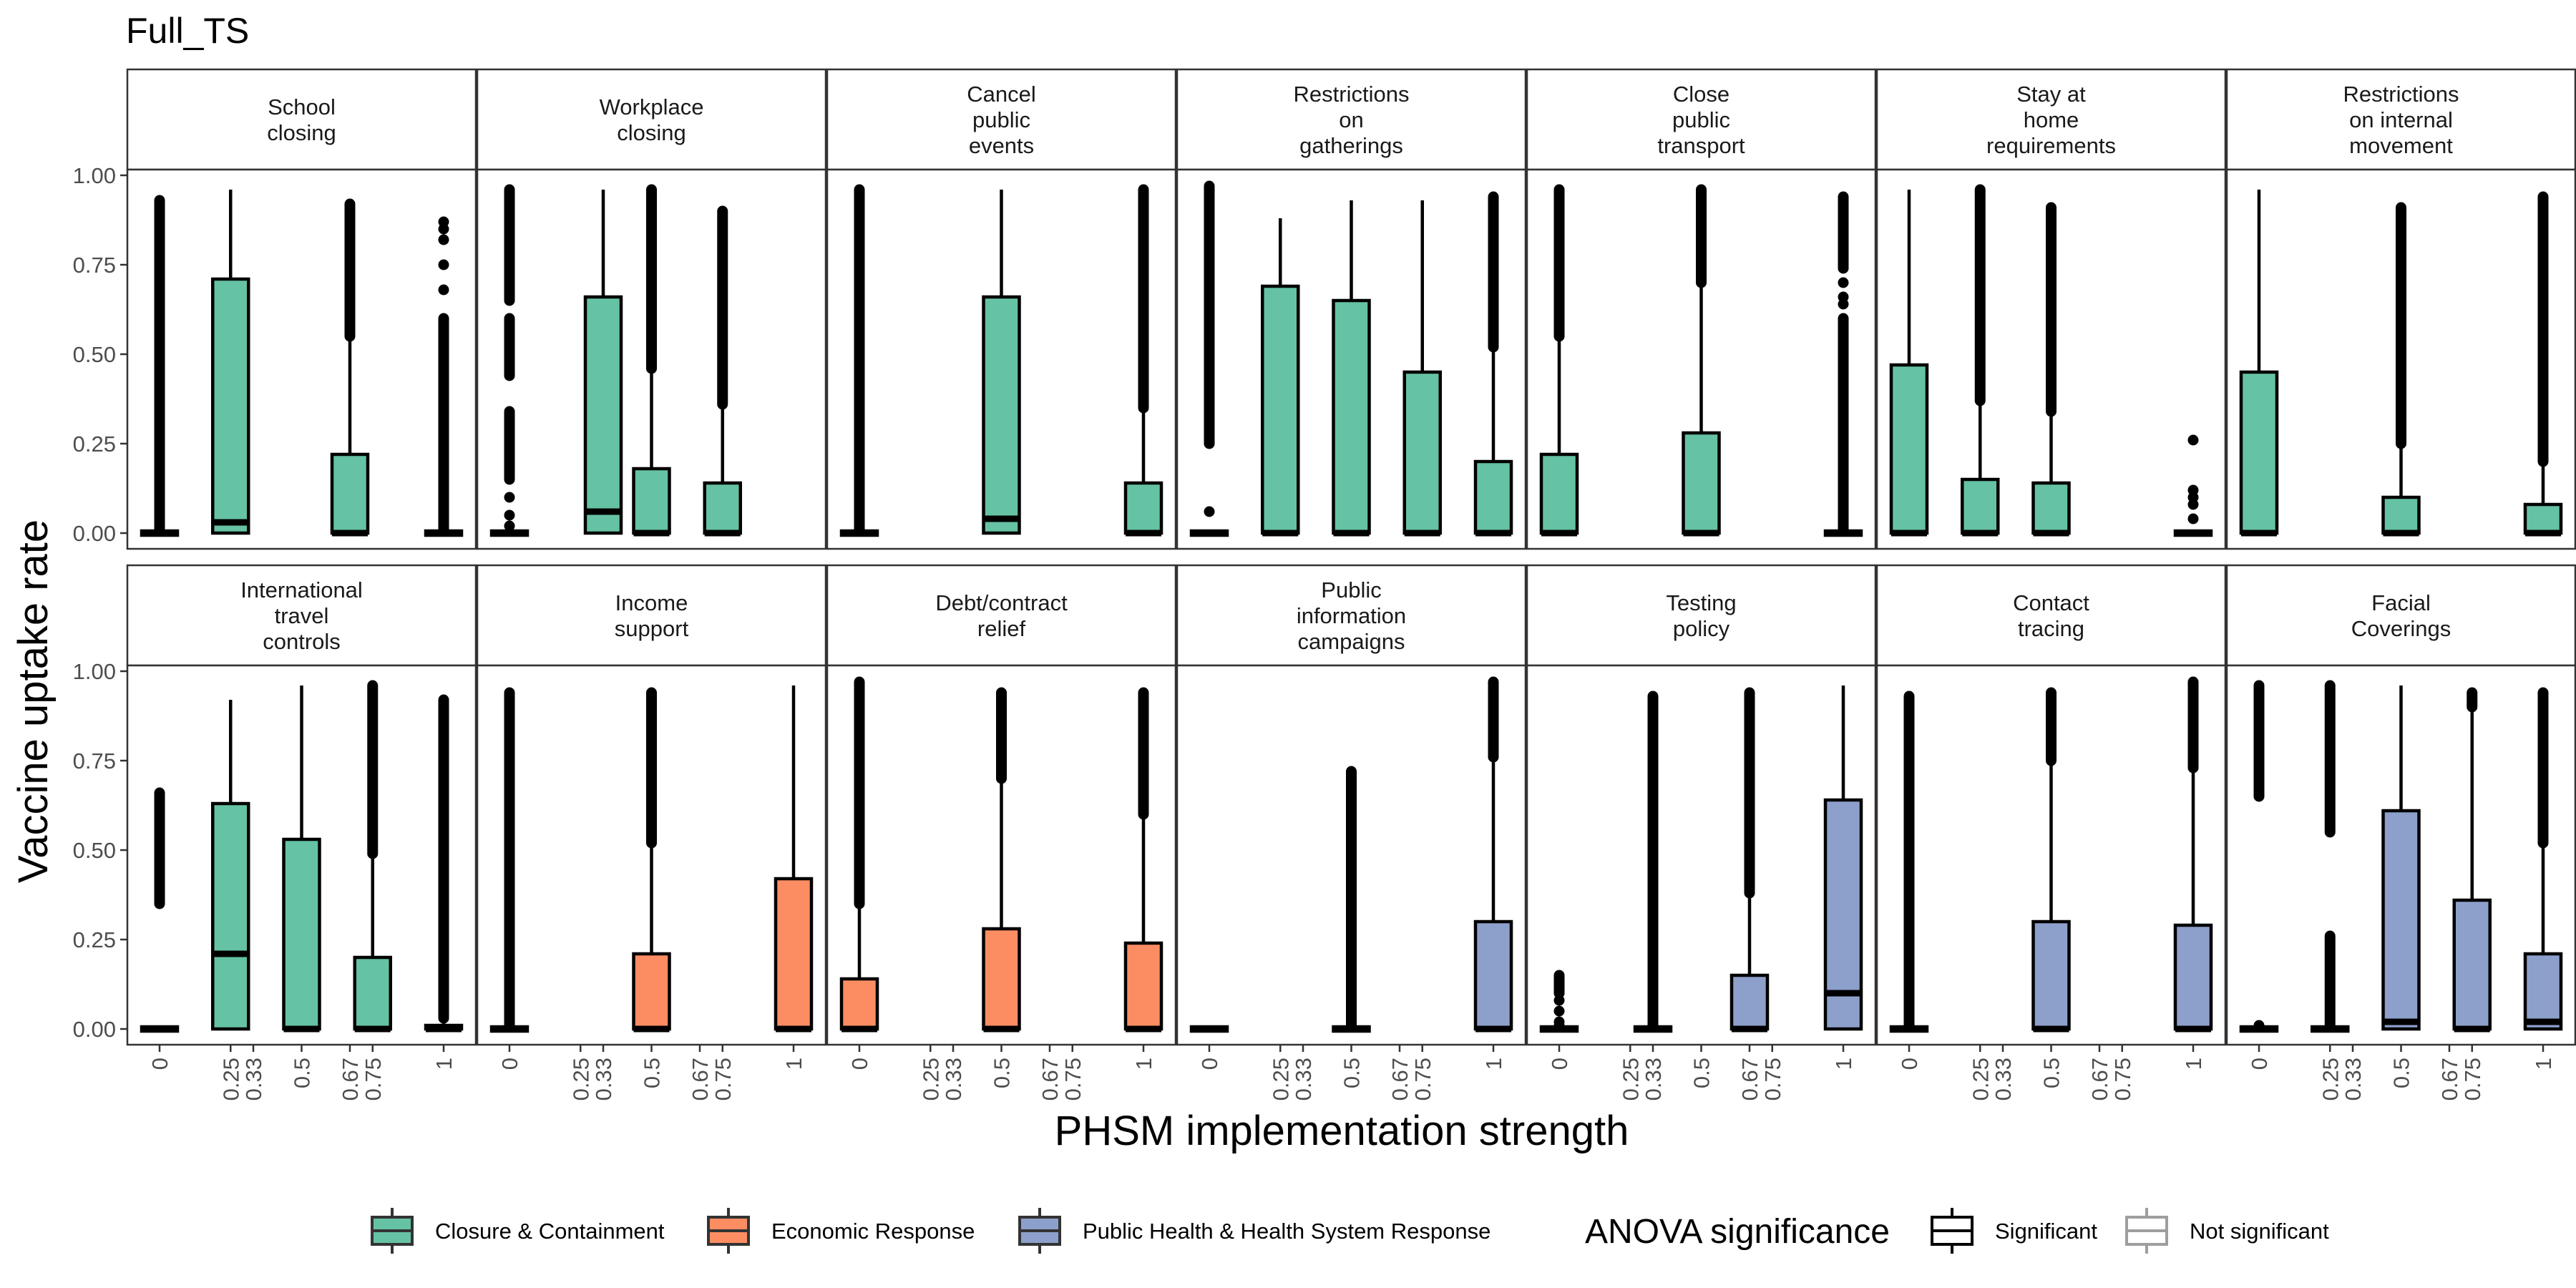 The image size is (2576, 1288). I want to click on box-0.25, so click(230, 362).